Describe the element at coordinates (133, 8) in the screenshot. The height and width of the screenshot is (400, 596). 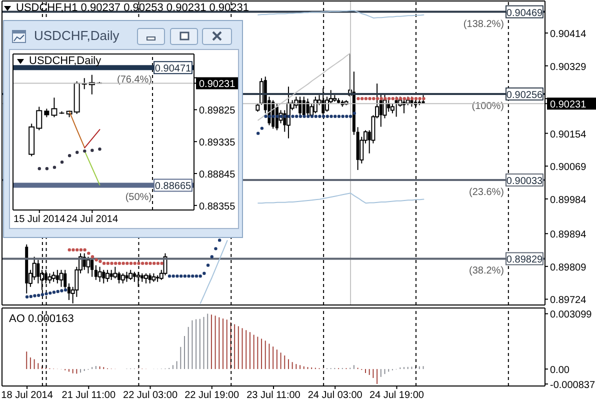
I see `chart-title: USDCHF,H1 0.90237 0.90253 0.90231 0.90231` at that location.